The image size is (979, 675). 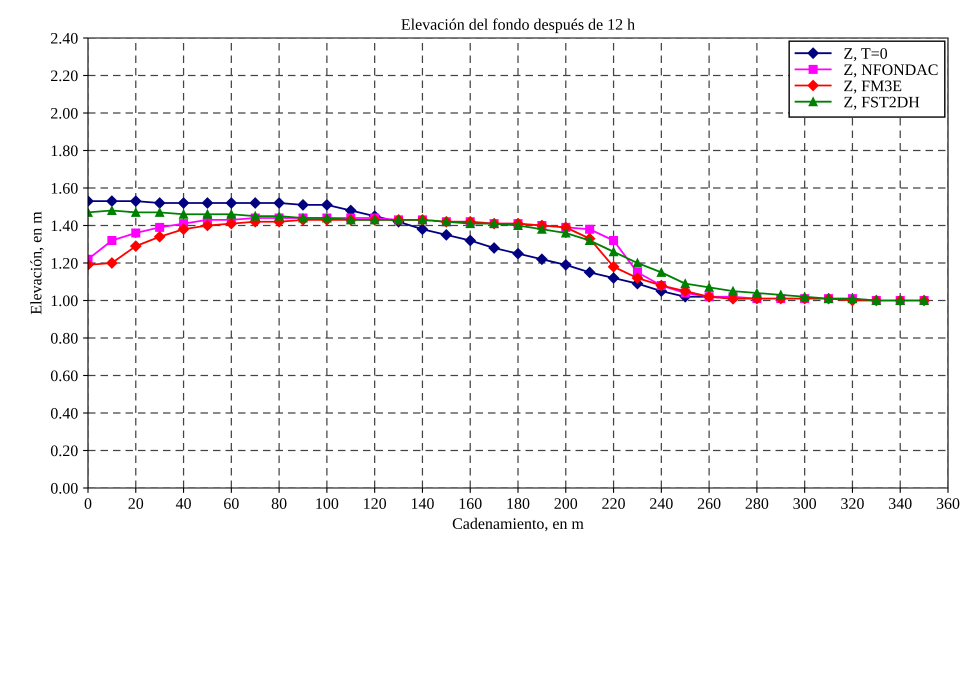 I want to click on x-tick-label: 140, so click(x=423, y=503).